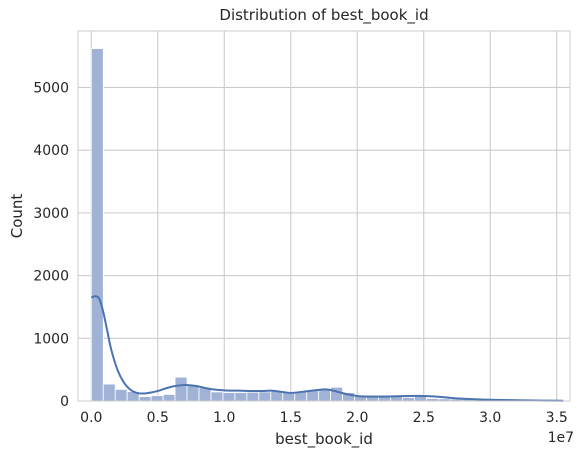 The height and width of the screenshot is (463, 583). What do you see at coordinates (51, 339) in the screenshot?
I see `y-tick-label: 1000` at bounding box center [51, 339].